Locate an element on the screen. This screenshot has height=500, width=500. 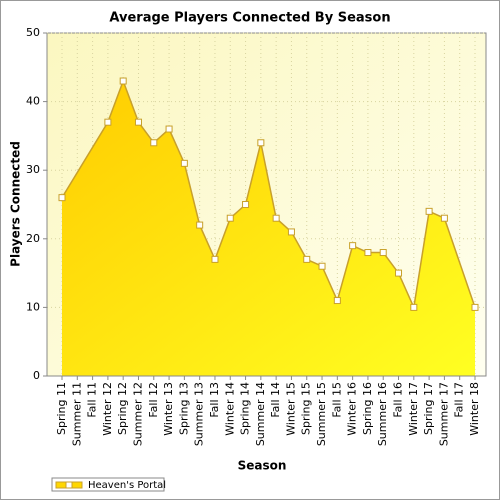
y-tick-label: 10 is located at coordinates (33, 306).